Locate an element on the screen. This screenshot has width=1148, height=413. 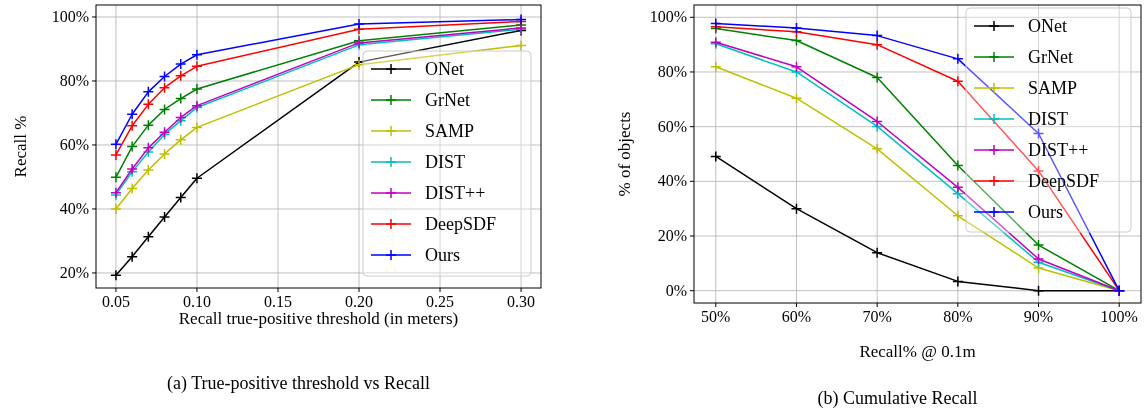
x-tick-label: 0.15 is located at coordinates (277, 301).